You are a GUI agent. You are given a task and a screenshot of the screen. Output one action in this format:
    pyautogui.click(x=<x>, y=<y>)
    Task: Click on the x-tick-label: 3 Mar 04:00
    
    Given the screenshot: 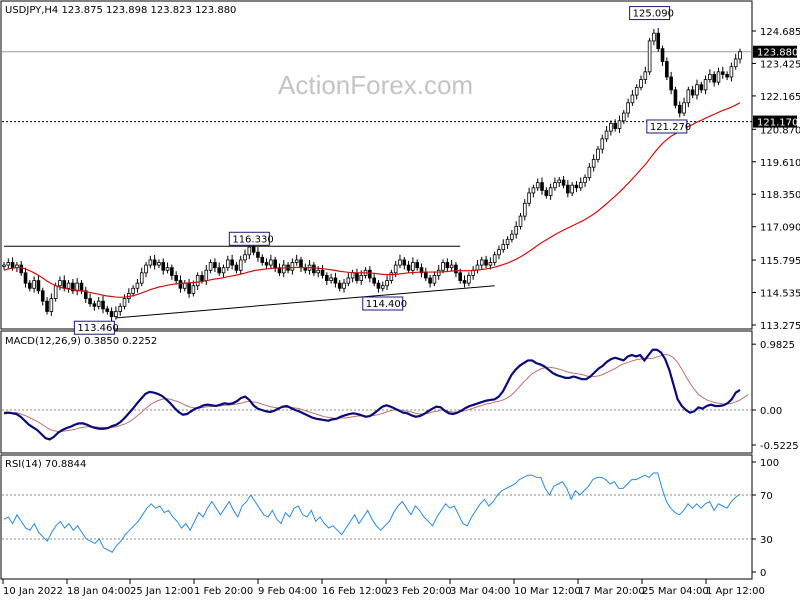 What is the action you would take?
    pyautogui.click(x=480, y=591)
    